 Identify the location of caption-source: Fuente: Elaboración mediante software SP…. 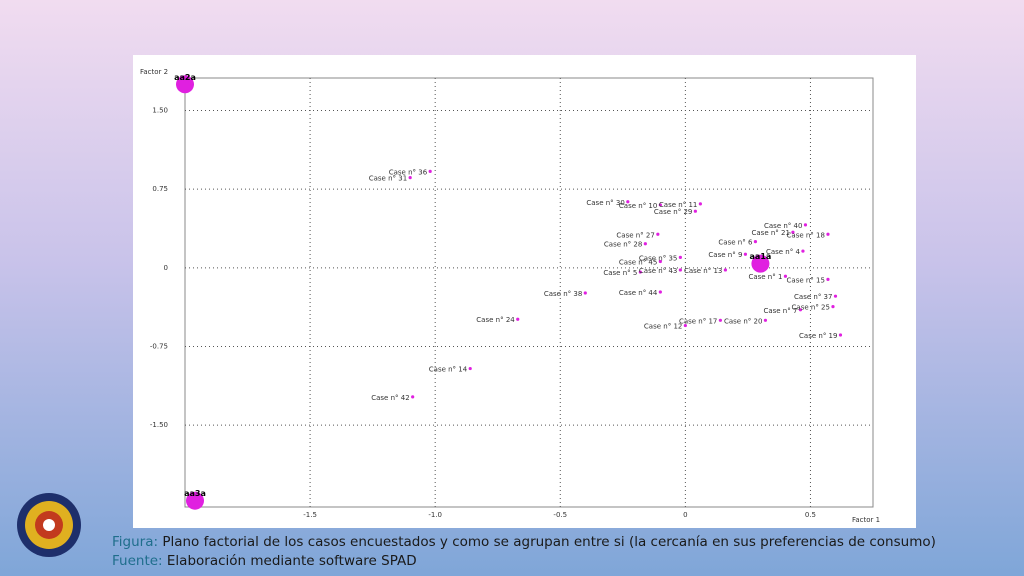
(264, 561).